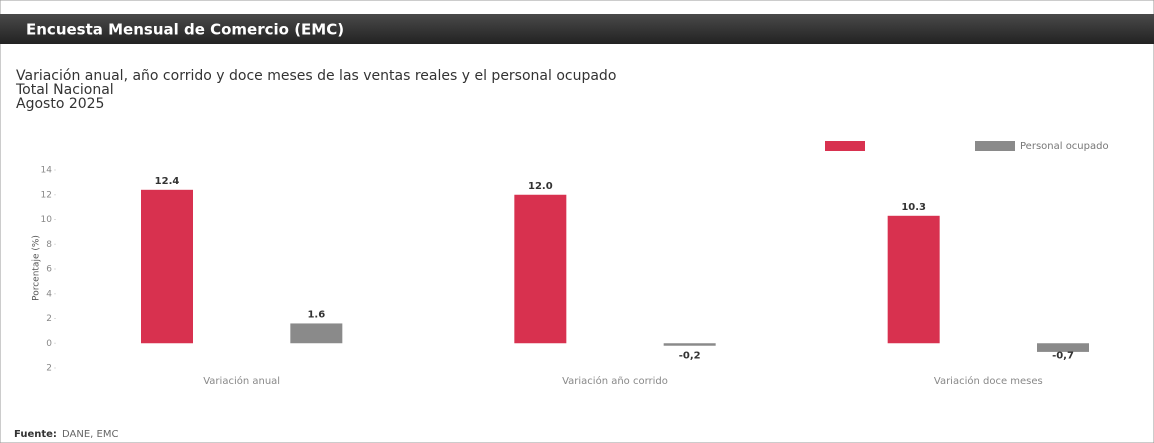  What do you see at coordinates (49, 344) in the screenshot?
I see `y-tick-label: 0` at bounding box center [49, 344].